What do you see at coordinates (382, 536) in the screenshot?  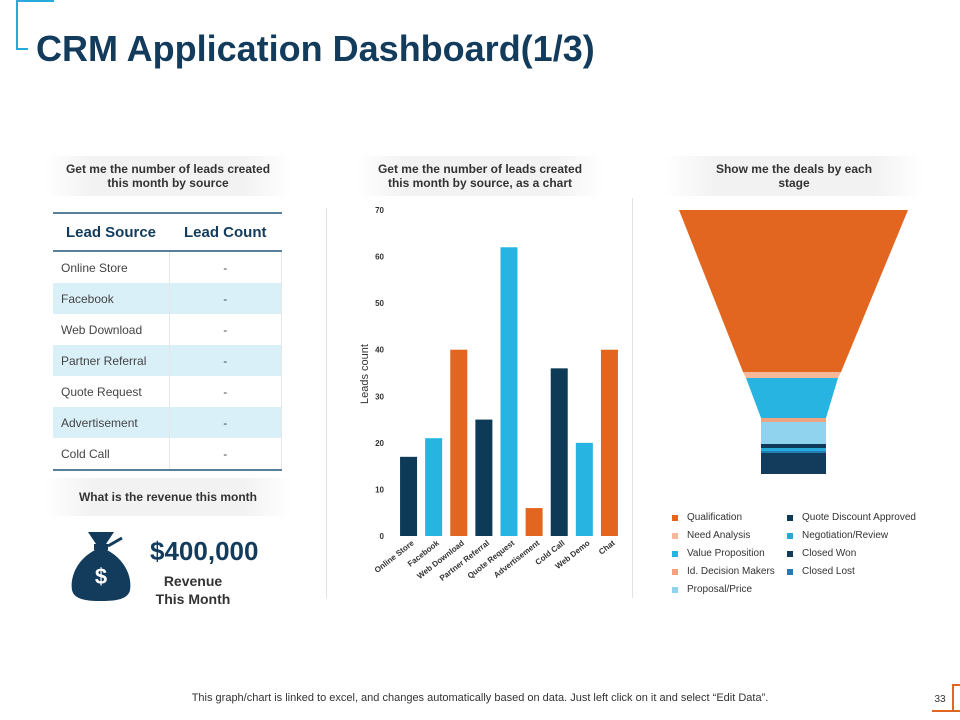 I see `y-tick-label: 0` at bounding box center [382, 536].